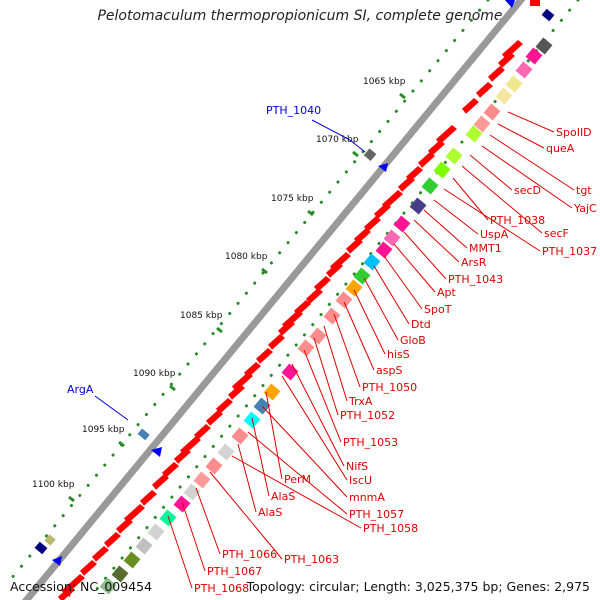  What do you see at coordinates (413, 340) in the screenshot?
I see `gene-label: GloB` at bounding box center [413, 340].